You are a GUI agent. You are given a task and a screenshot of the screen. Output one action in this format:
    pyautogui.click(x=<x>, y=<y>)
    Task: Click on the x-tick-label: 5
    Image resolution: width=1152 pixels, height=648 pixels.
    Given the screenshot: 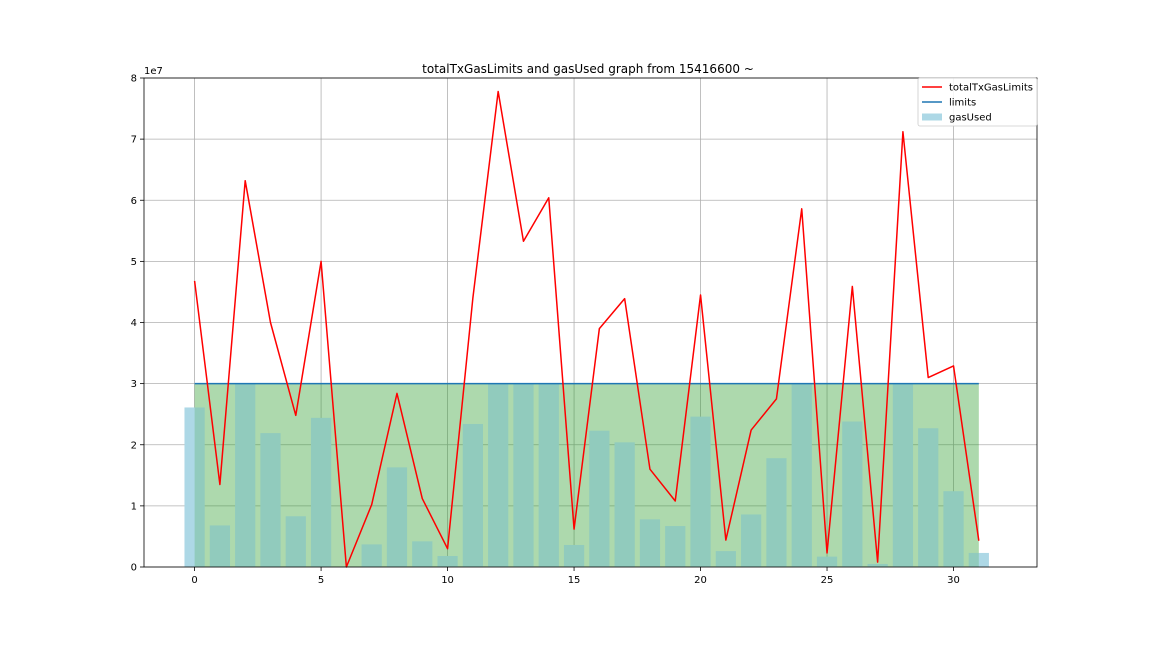 What is the action you would take?
    pyautogui.click(x=321, y=580)
    